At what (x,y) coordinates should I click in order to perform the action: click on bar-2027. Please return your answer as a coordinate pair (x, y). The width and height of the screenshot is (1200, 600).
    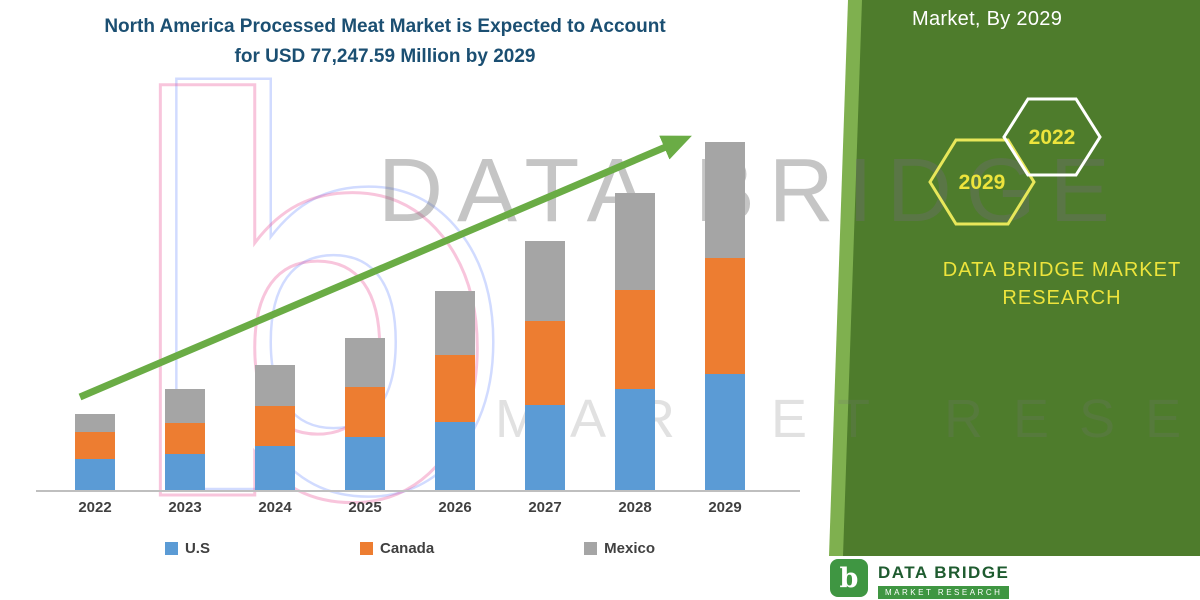
    Looking at the image, I should click on (545, 310).